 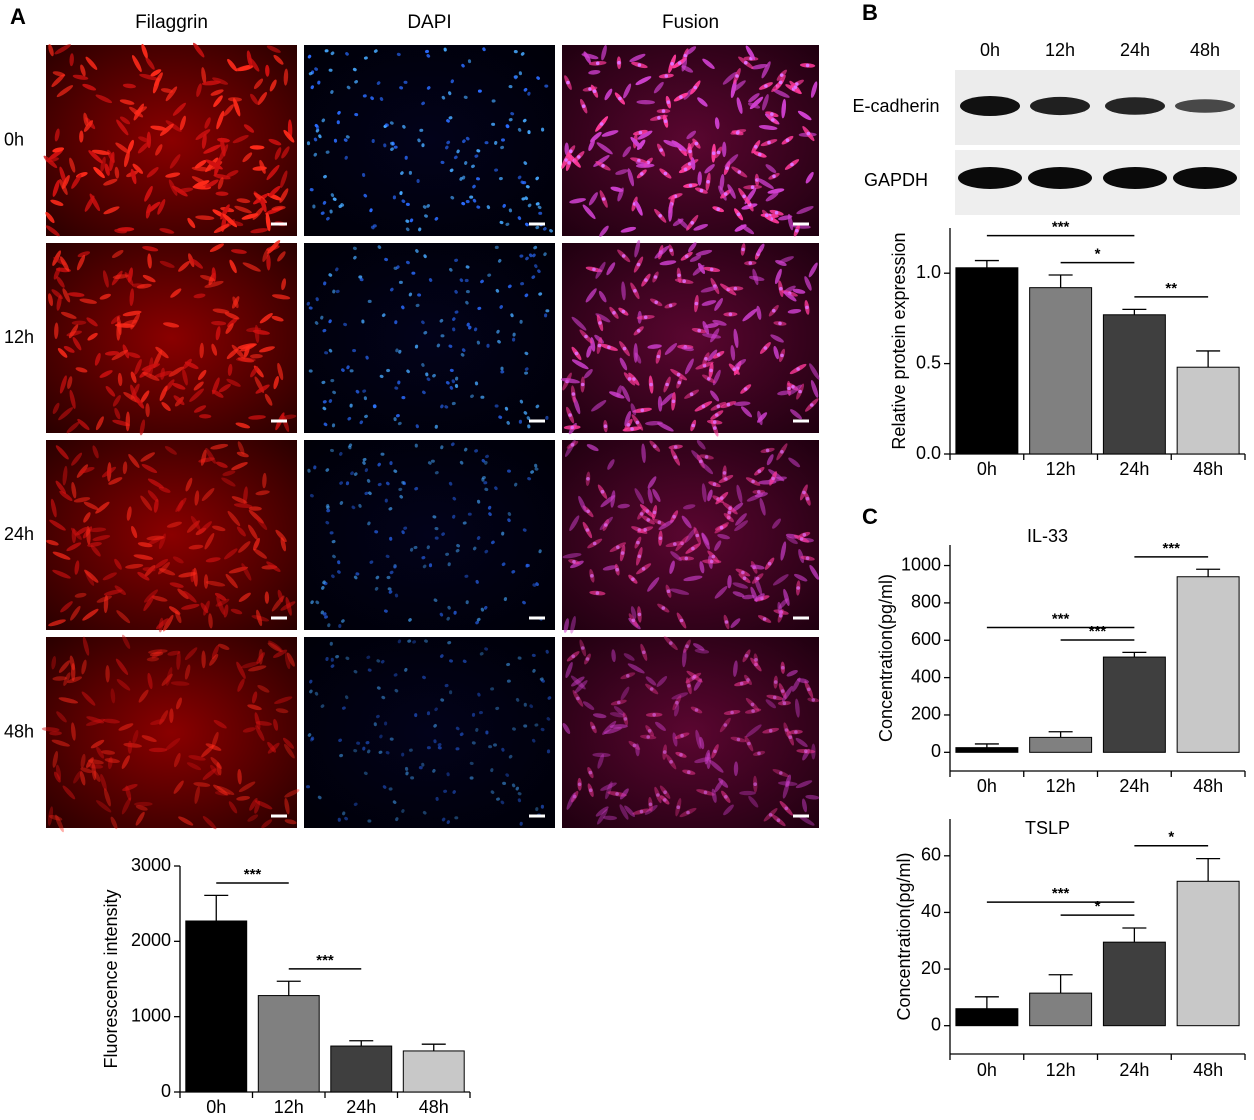 What do you see at coordinates (429, 338) in the screenshot?
I see `micrograph` at bounding box center [429, 338].